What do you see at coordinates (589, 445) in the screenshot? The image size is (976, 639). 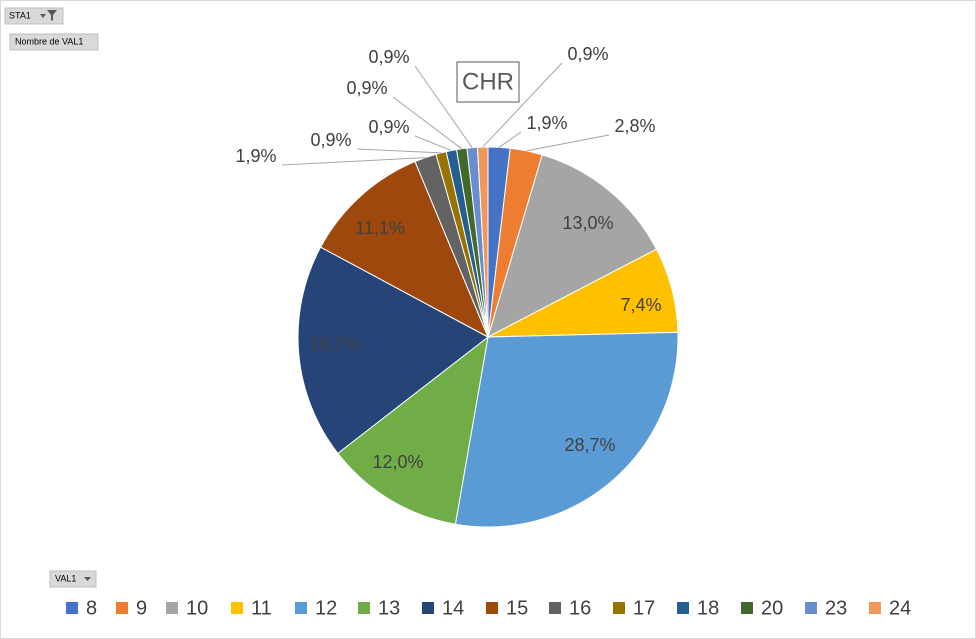 I see `data-label: 28,7%` at bounding box center [589, 445].